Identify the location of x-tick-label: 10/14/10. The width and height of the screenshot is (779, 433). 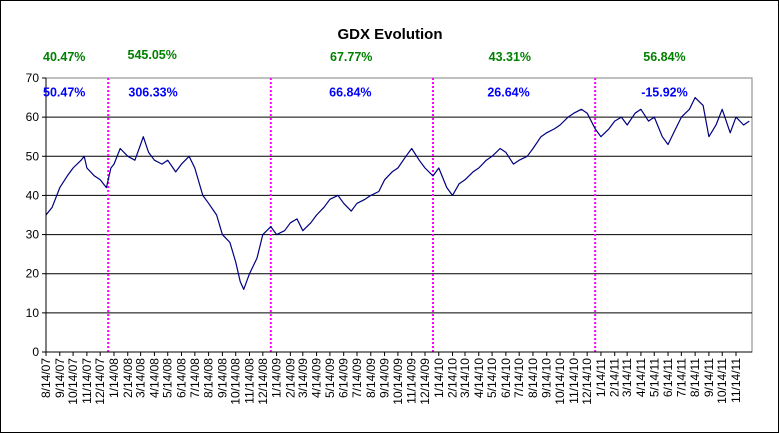
(560, 381).